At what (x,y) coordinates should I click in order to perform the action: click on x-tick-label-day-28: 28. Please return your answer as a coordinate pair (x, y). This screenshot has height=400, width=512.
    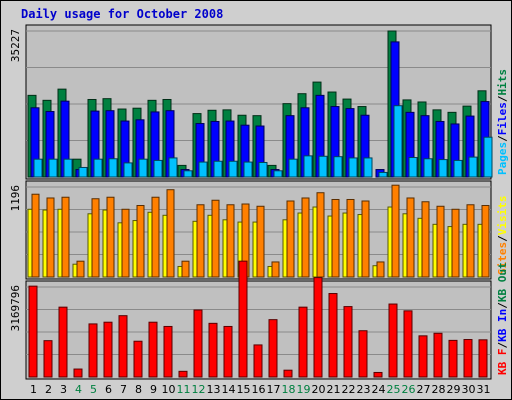
    Looking at the image, I should click on (439, 389).